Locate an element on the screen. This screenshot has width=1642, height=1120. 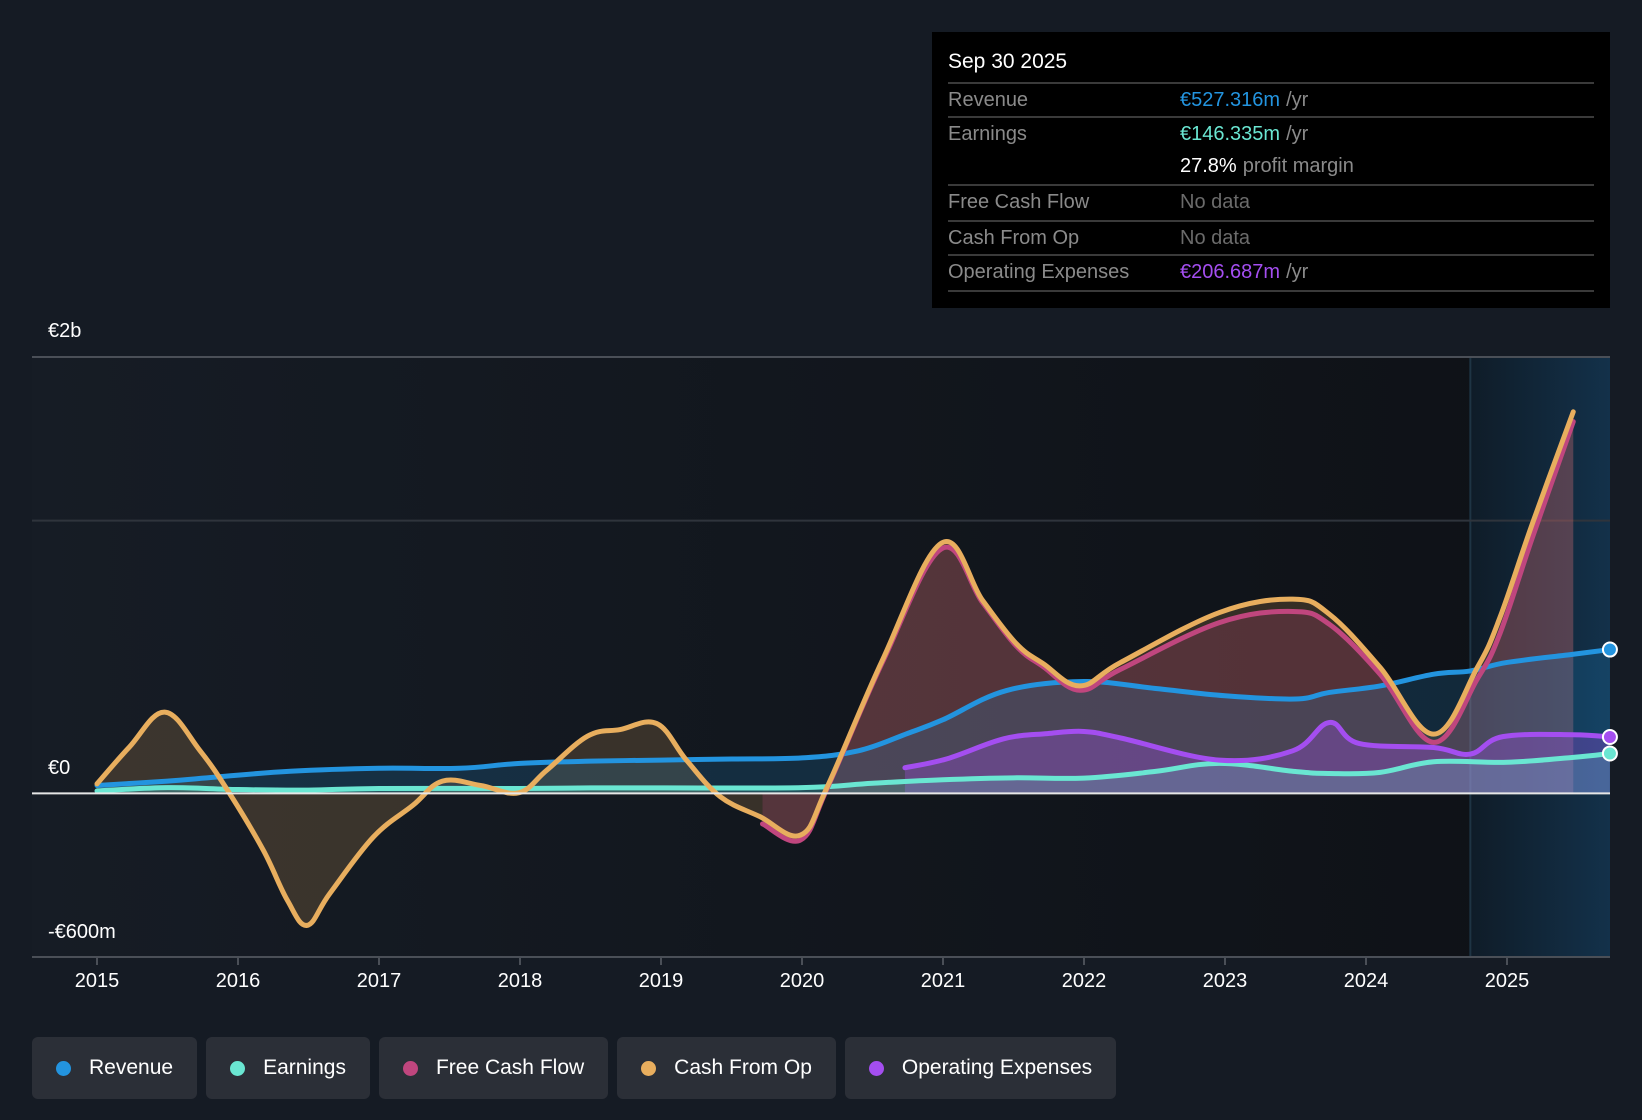
earnings-line is located at coordinates (853, 772).